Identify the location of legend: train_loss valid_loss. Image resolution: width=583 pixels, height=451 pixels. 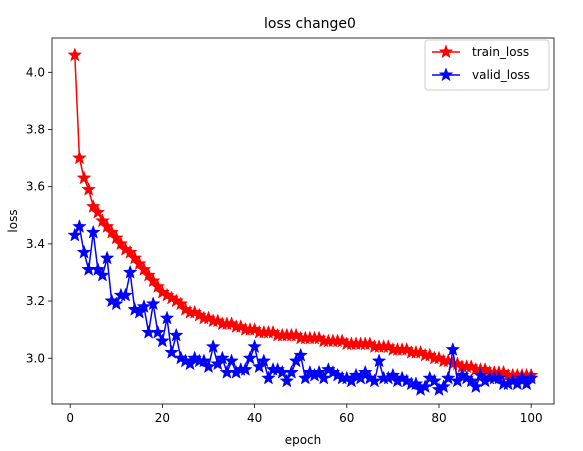
(487, 65).